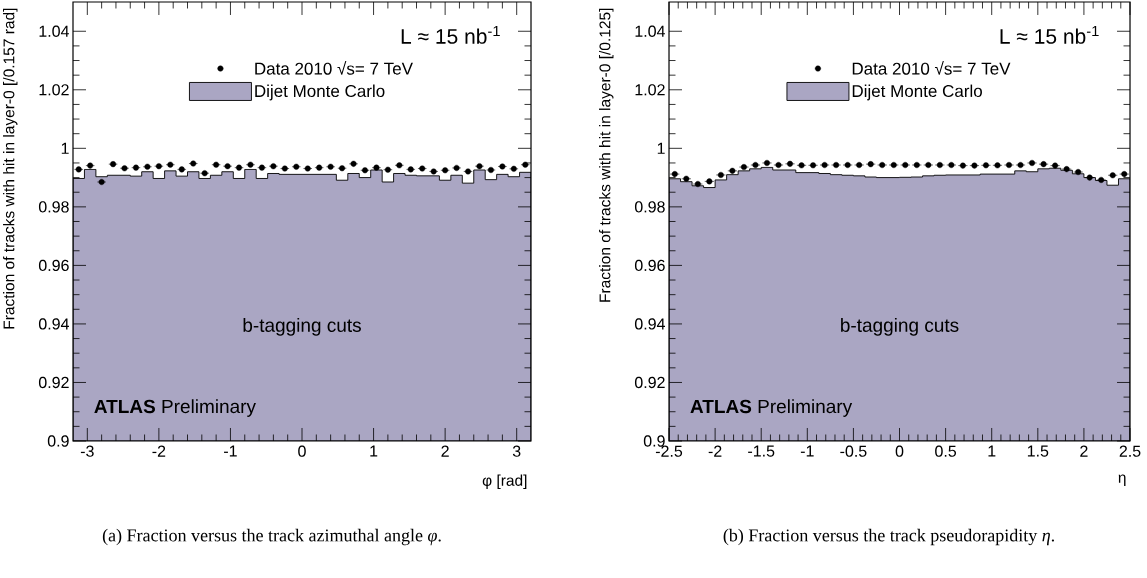 The width and height of the screenshot is (1147, 578). I want to click on x-tick-label: 1.5, so click(1038, 451).